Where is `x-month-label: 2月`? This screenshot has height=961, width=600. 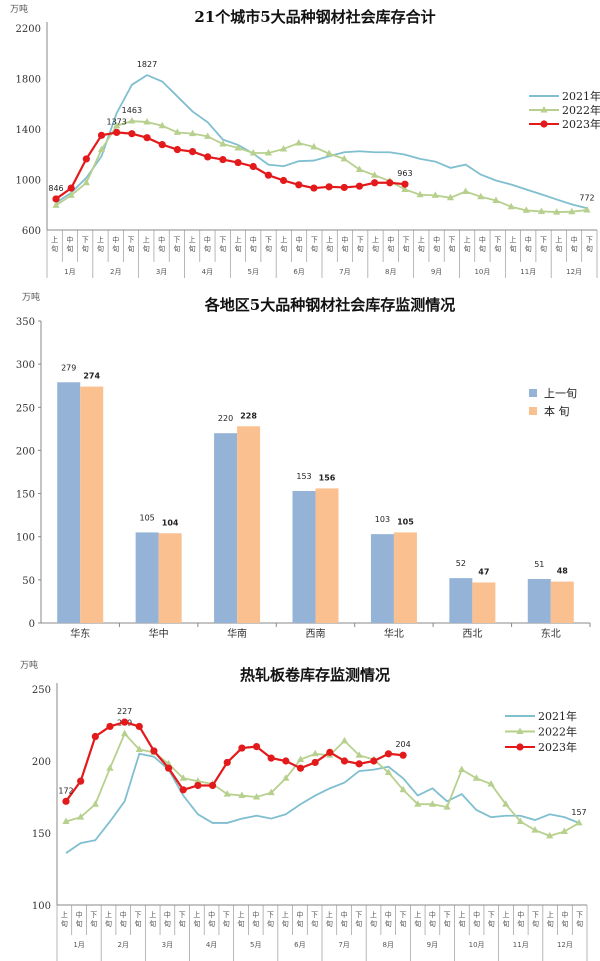 x-month-label: 2月 is located at coordinates (115, 272).